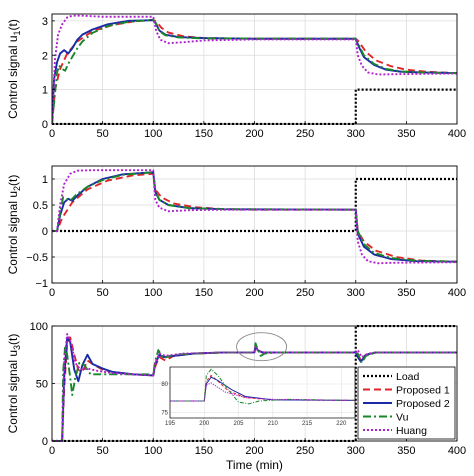  I want to click on legend-label-load: Load, so click(408, 377).